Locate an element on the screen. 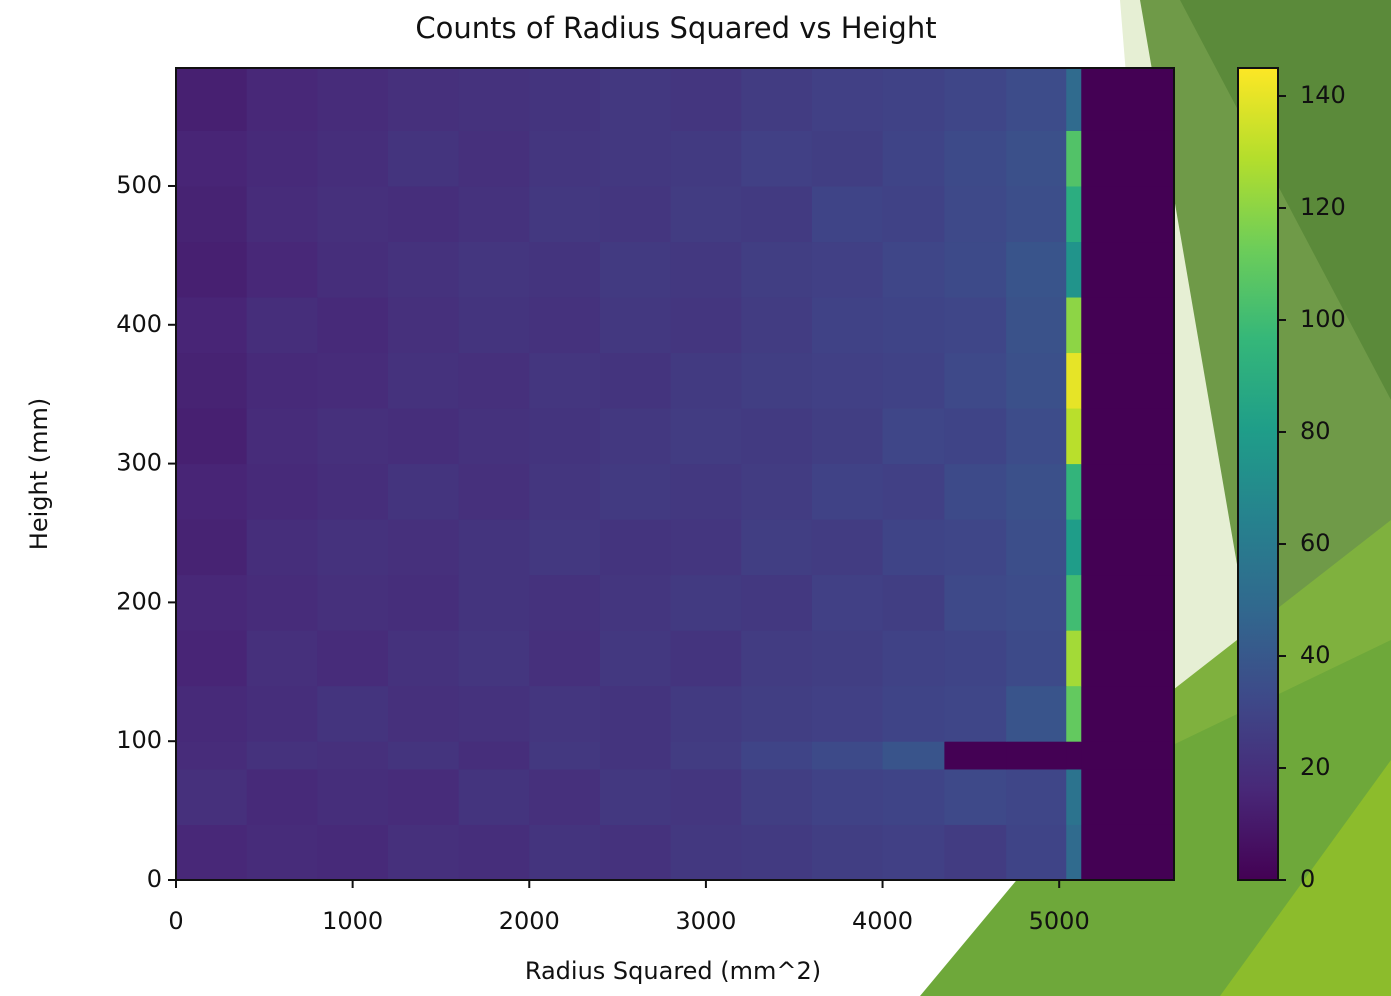 The width and height of the screenshot is (1391, 996). y-axis-label: Height (mm) is located at coordinates (39, 474).